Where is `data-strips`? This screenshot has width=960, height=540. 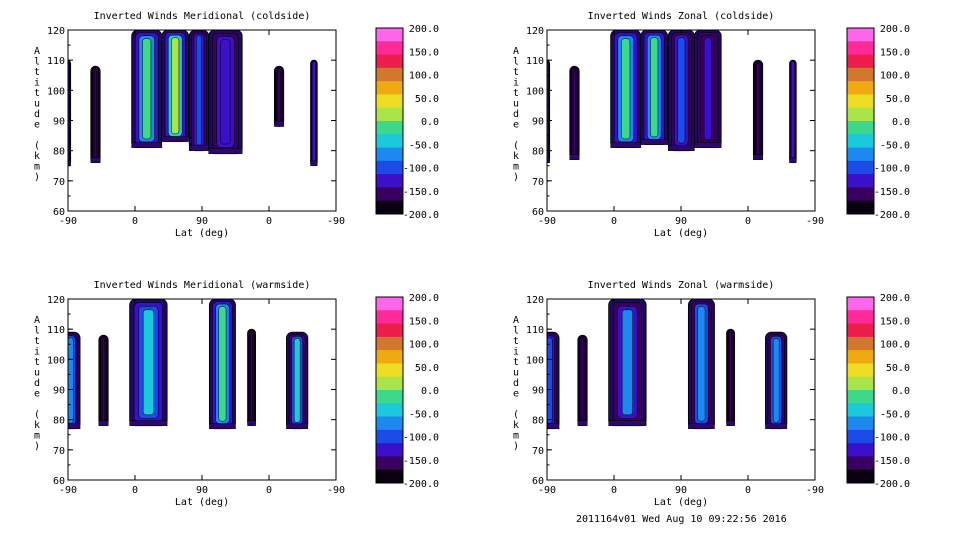 data-strips is located at coordinates (672, 97).